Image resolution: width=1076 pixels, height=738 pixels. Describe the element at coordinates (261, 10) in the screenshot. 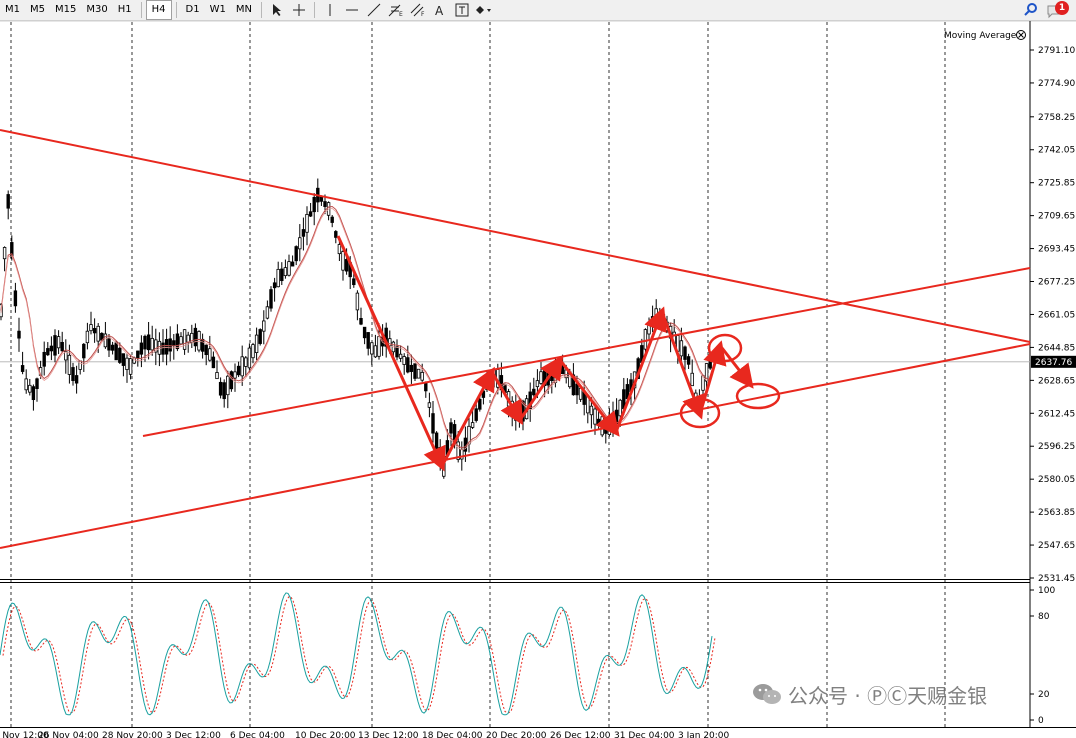

I see `toolbar-separator` at that location.